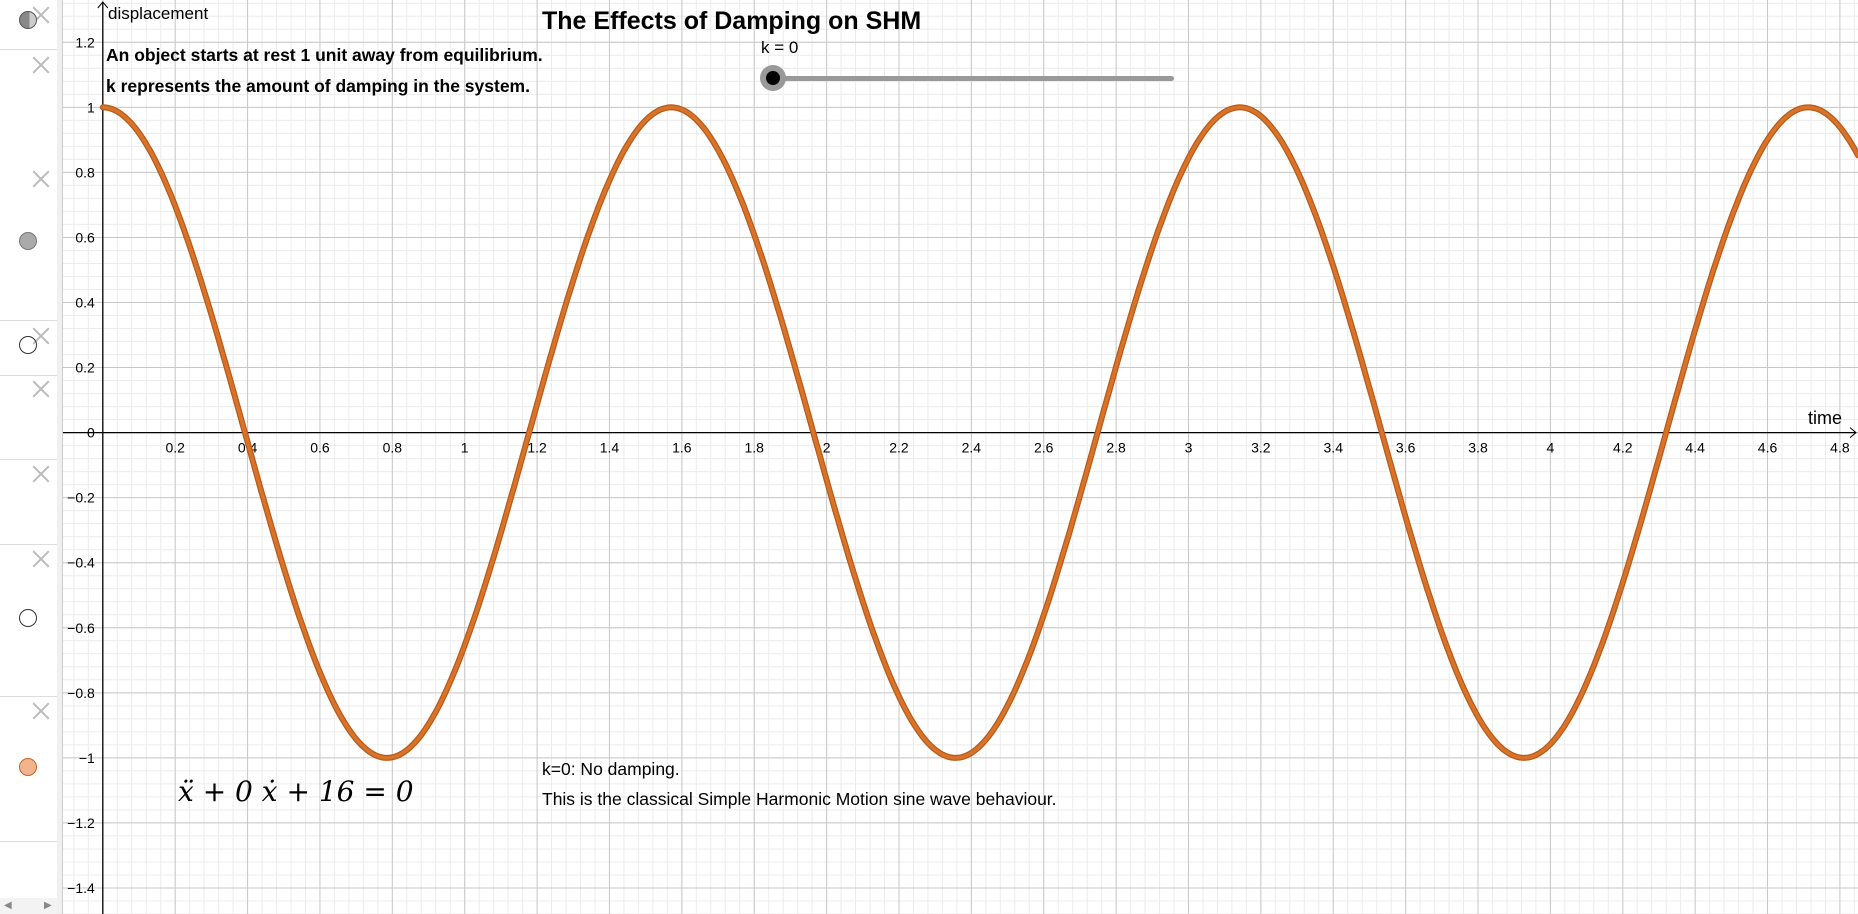 The image size is (1858, 914). Describe the element at coordinates (972, 448) in the screenshot. I see `x-tick-label: 2.4` at that location.